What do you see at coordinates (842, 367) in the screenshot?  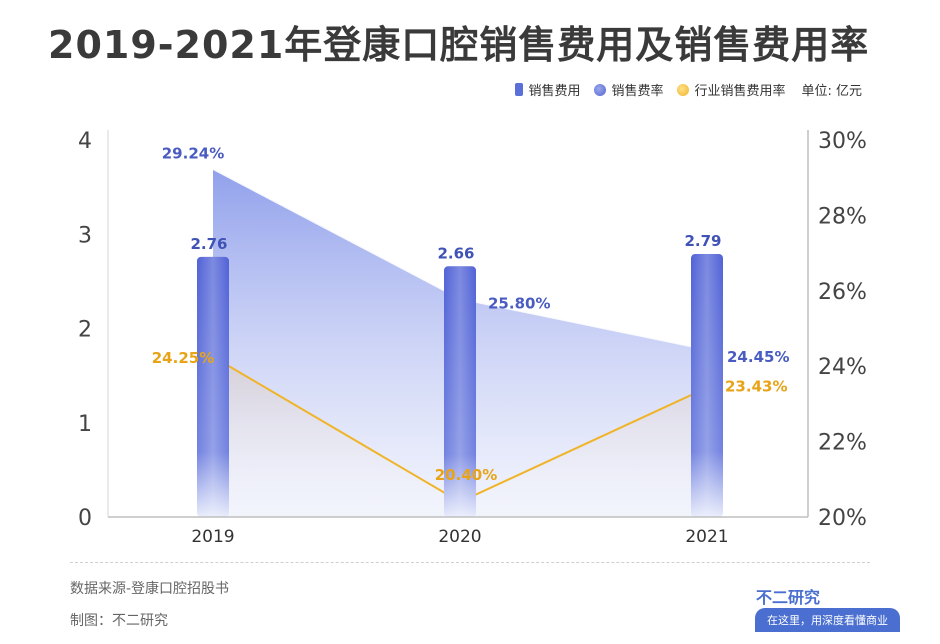 I see `y-right-tick-label: 24%` at bounding box center [842, 367].